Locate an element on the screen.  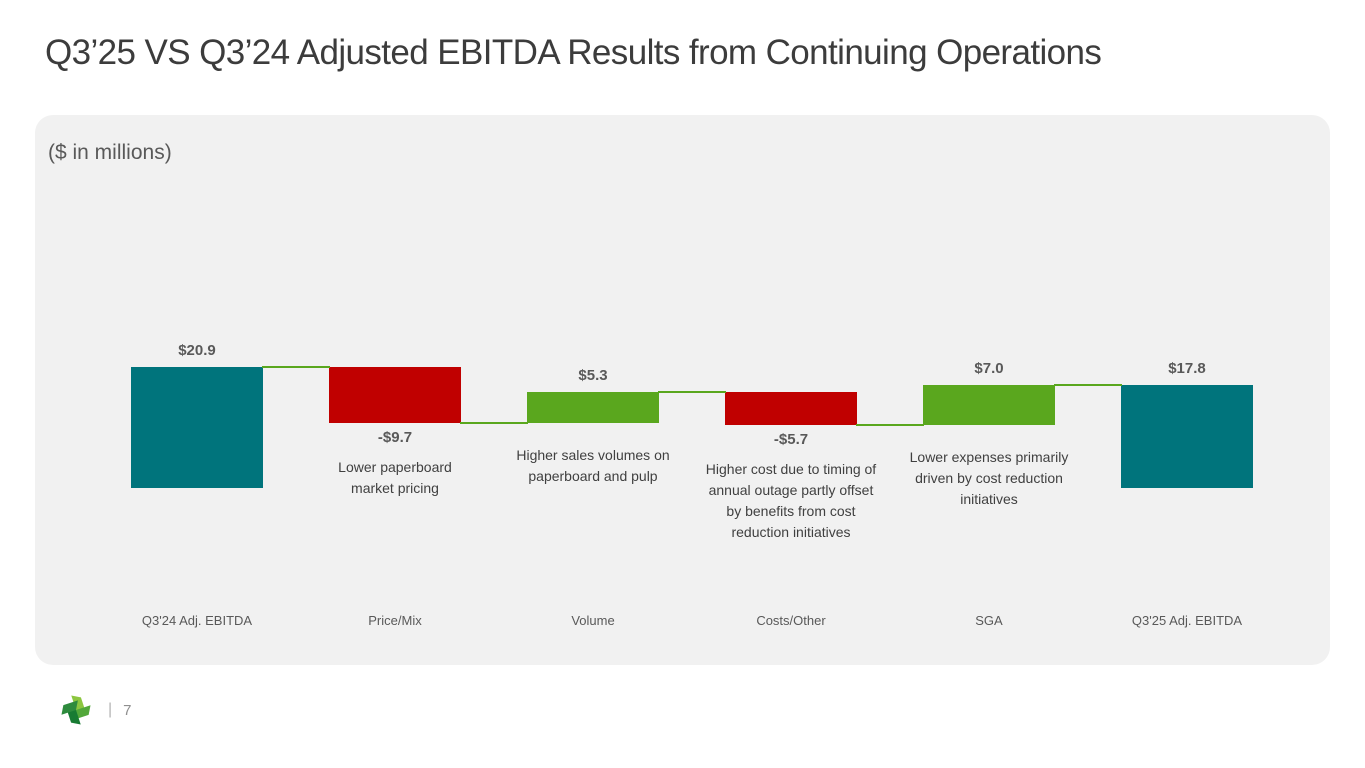
company-pinwheel-logo-icon is located at coordinates (76, 710).